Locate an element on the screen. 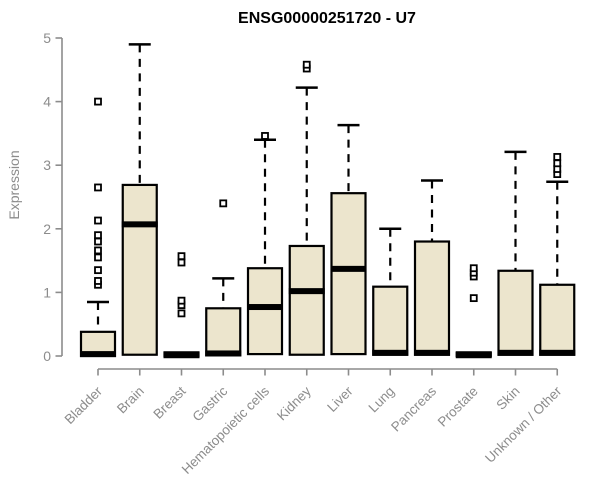  y-tick-label: 1 is located at coordinates (47, 292).